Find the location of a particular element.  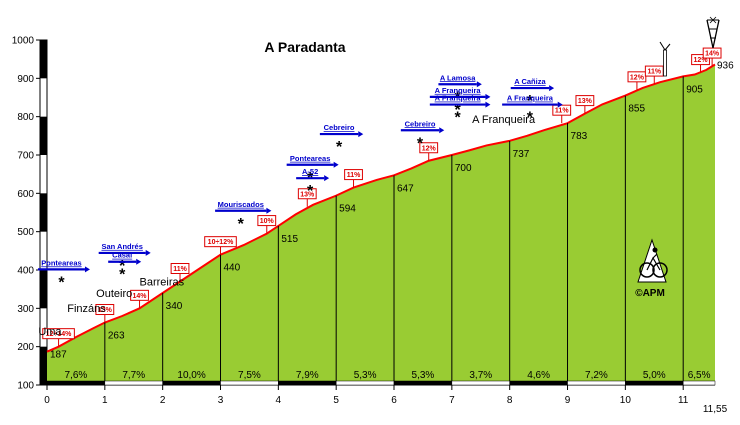

segment-gradient-label: 7,9% is located at coordinates (307, 375).